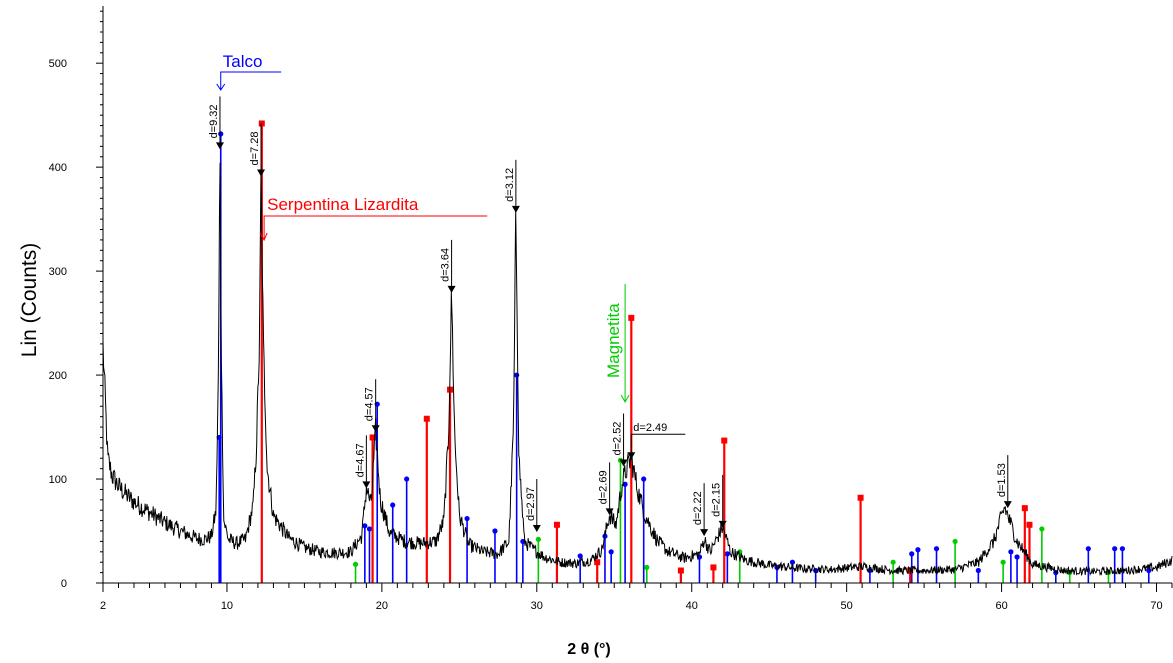 Image resolution: width=1173 pixels, height=663 pixels. Describe the element at coordinates (717, 500) in the screenshot. I see `d-spacing-label: d=2.15` at that location.